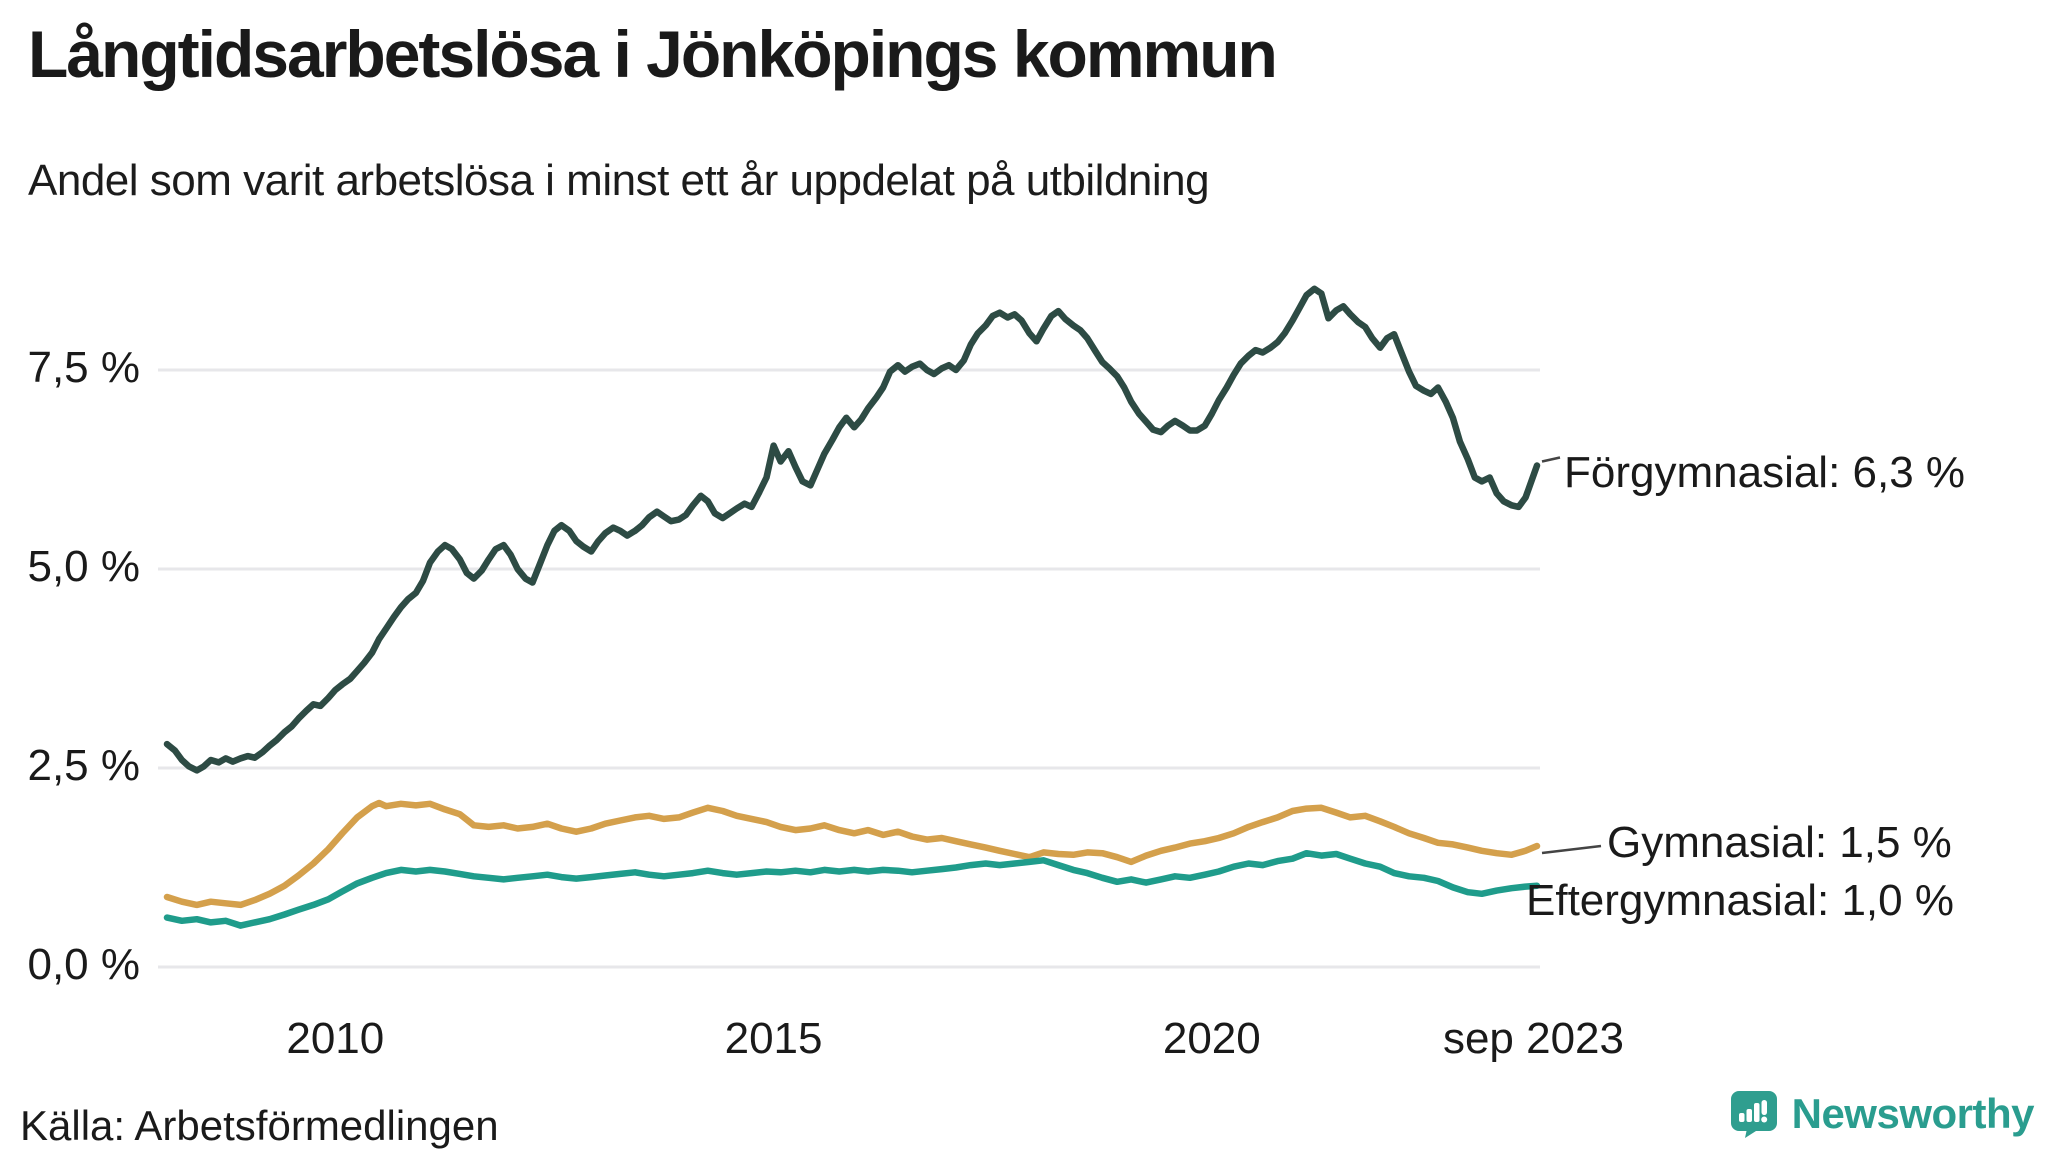 Image resolution: width=2048 pixels, height=1152 pixels. Describe the element at coordinates (83, 964) in the screenshot. I see `y-tick-label: 0,0 %` at that location.